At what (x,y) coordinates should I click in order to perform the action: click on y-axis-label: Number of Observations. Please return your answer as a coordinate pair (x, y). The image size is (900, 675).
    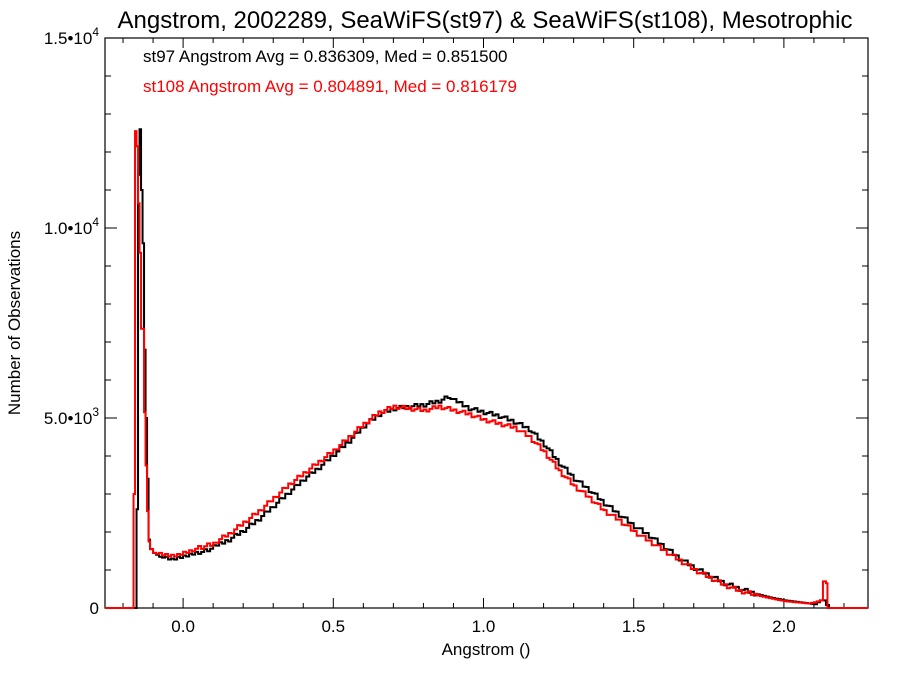
    Looking at the image, I should click on (14, 323).